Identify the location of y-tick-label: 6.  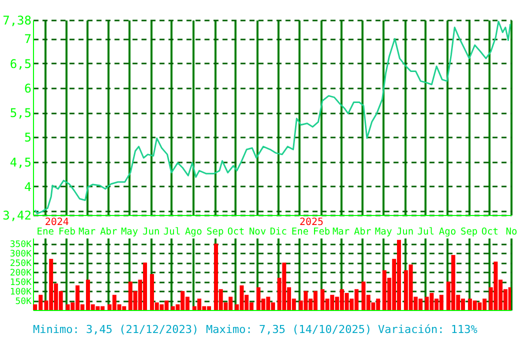
(28, 88).